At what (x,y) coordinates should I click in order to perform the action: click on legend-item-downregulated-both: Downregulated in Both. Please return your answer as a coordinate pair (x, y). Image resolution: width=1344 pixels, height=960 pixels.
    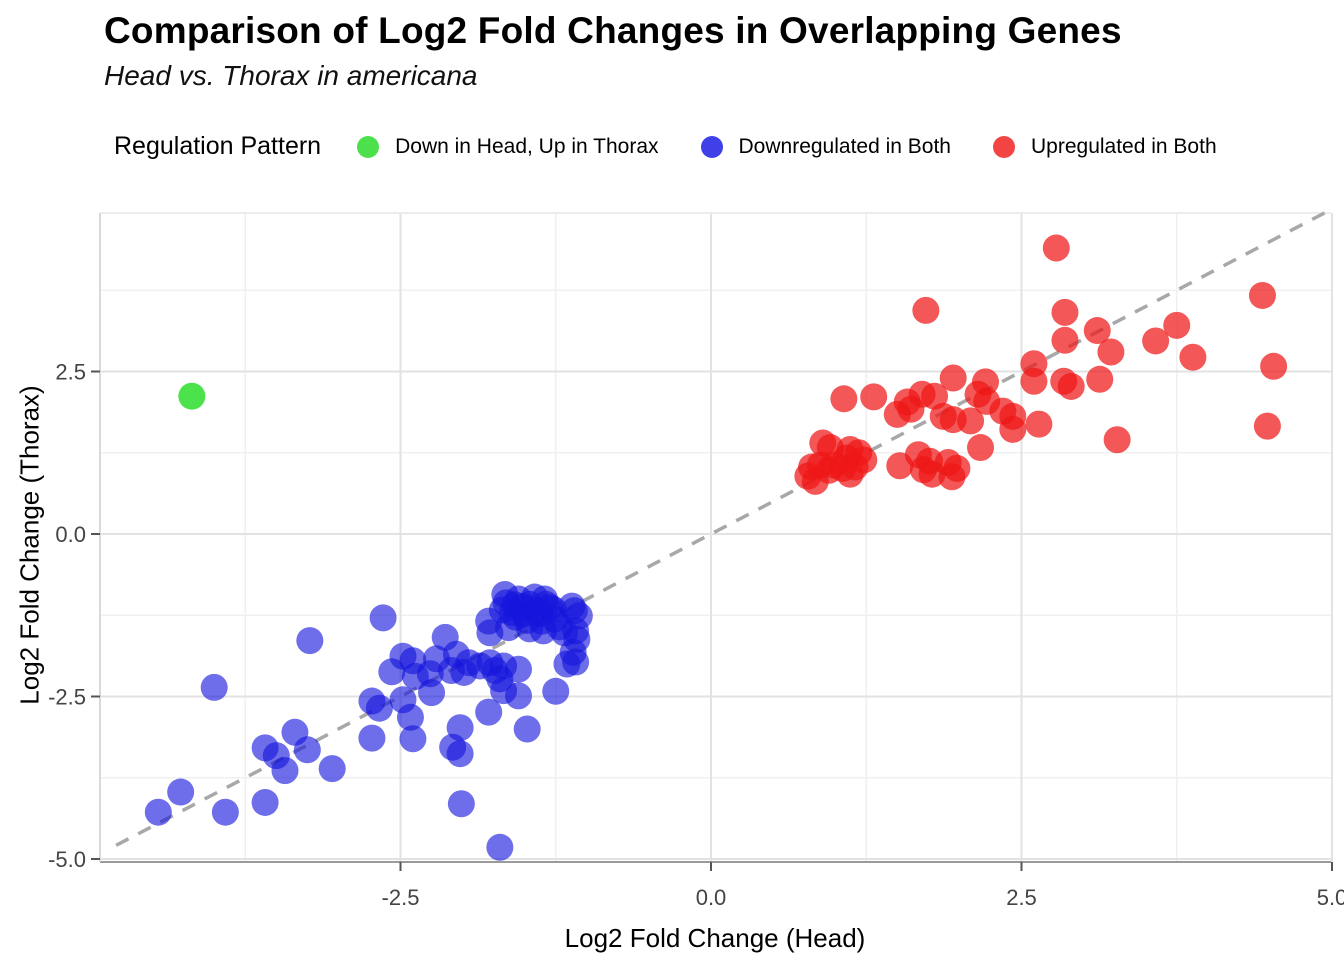
    Looking at the image, I should click on (825, 146).